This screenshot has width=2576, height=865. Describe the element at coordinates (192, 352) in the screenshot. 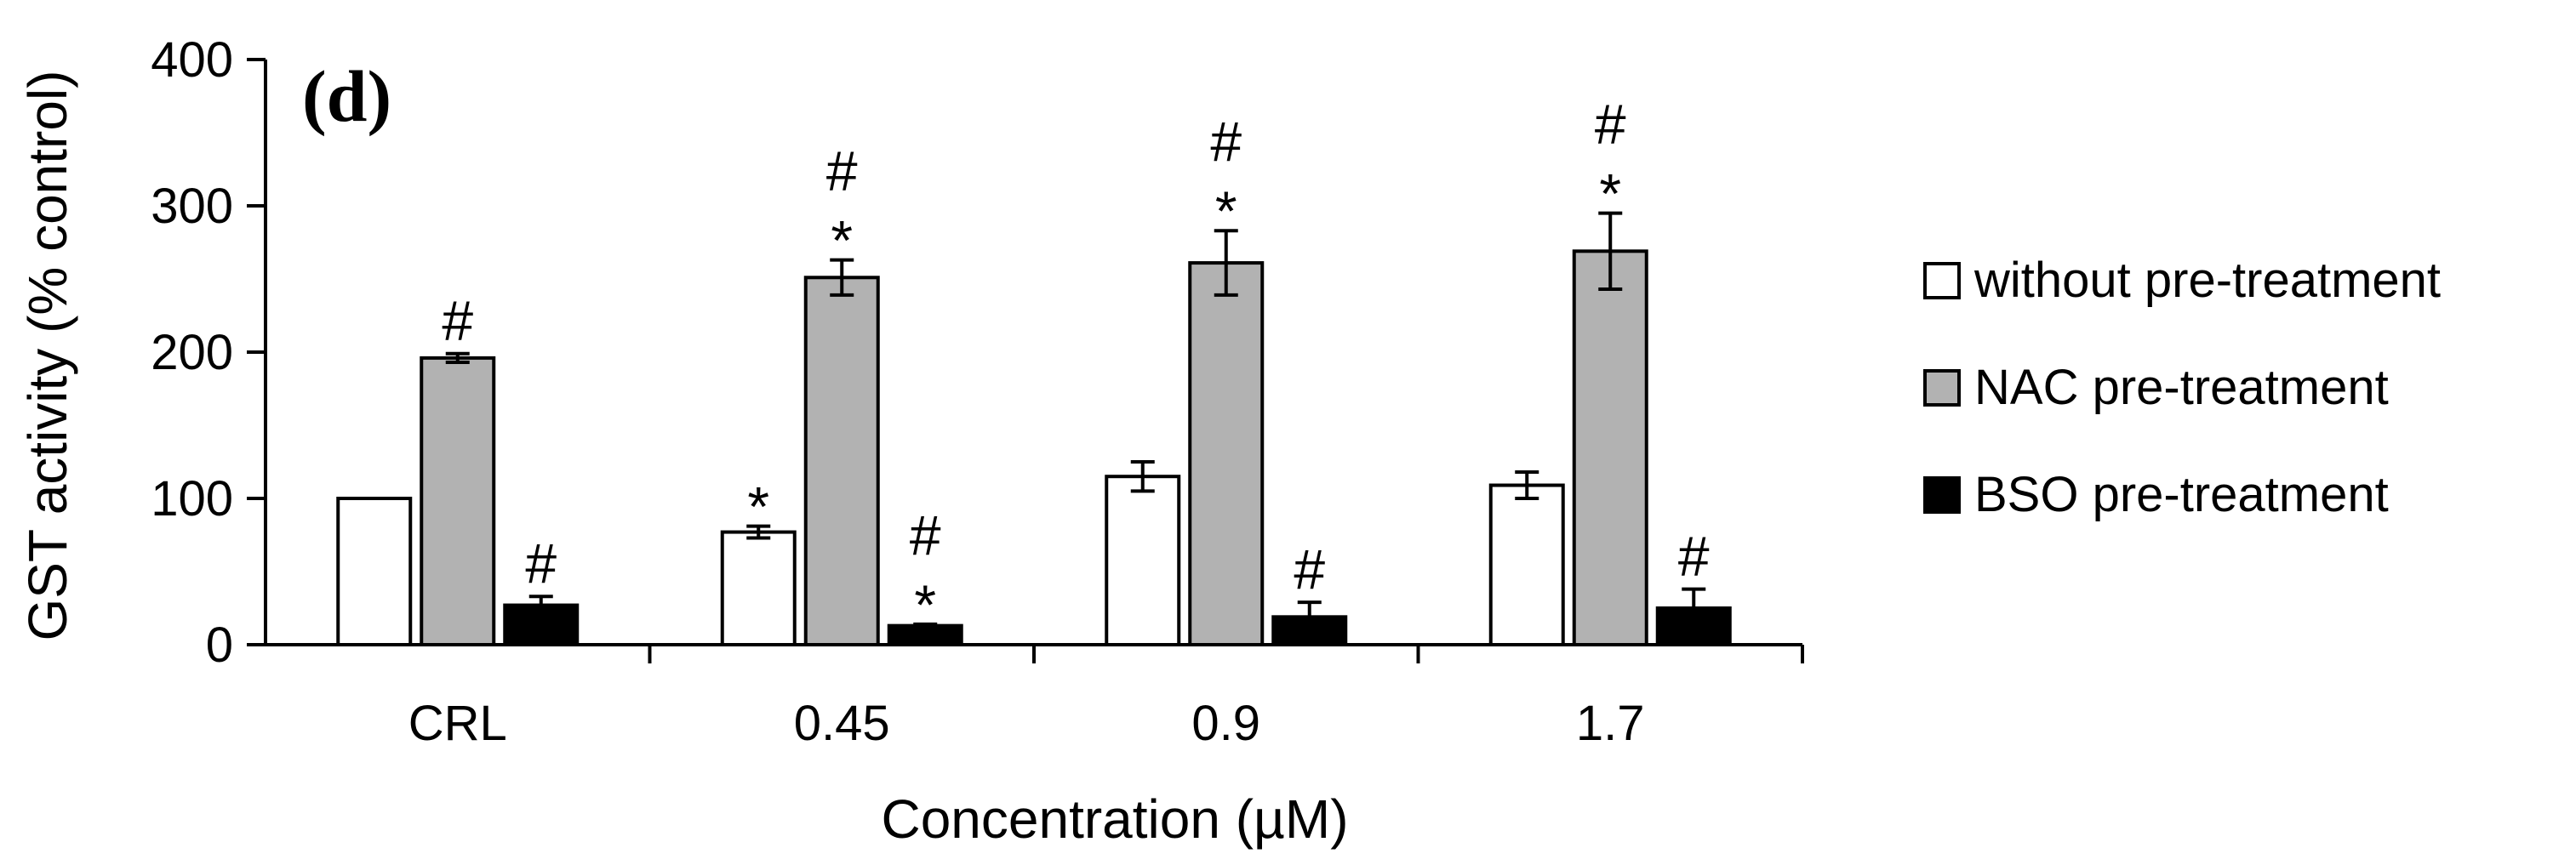

I see `y-tick-label: 200` at that location.